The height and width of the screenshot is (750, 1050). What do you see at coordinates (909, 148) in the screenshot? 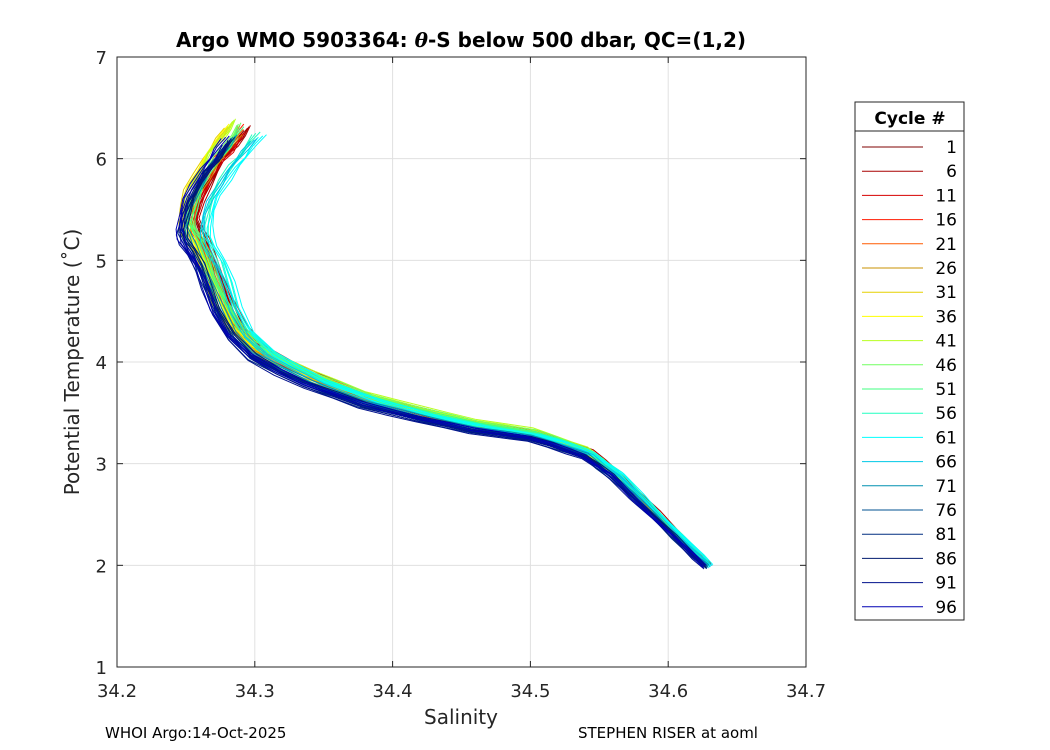
I see `legend-entry: 1` at bounding box center [909, 148].